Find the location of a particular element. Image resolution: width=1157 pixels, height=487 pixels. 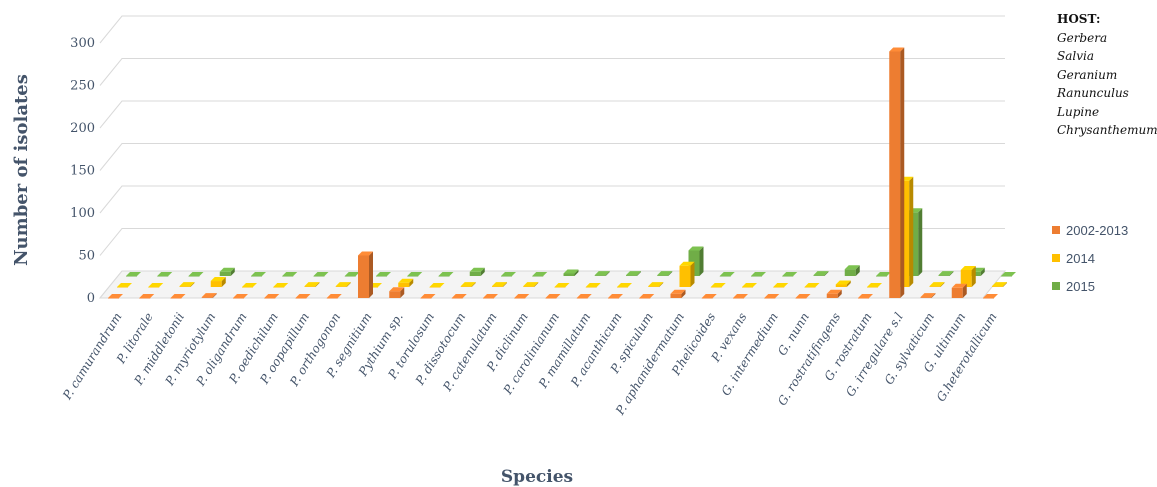

legend-item-2015: 2015 is located at coordinates (1090, 286).